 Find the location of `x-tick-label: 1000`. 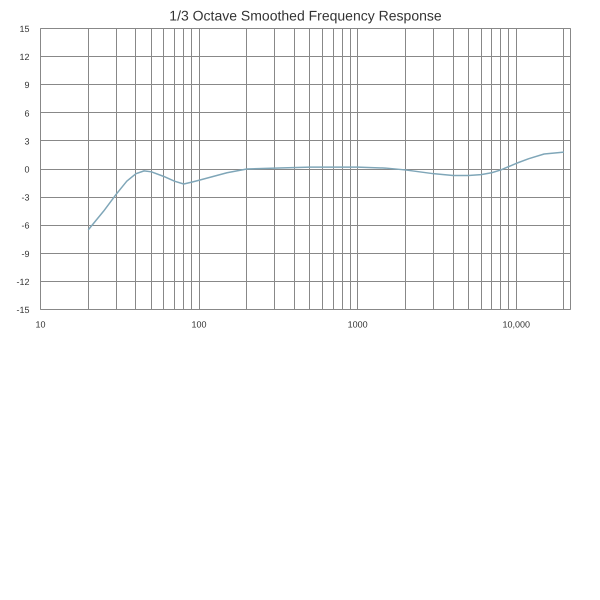

x-tick-label: 1000 is located at coordinates (358, 325).